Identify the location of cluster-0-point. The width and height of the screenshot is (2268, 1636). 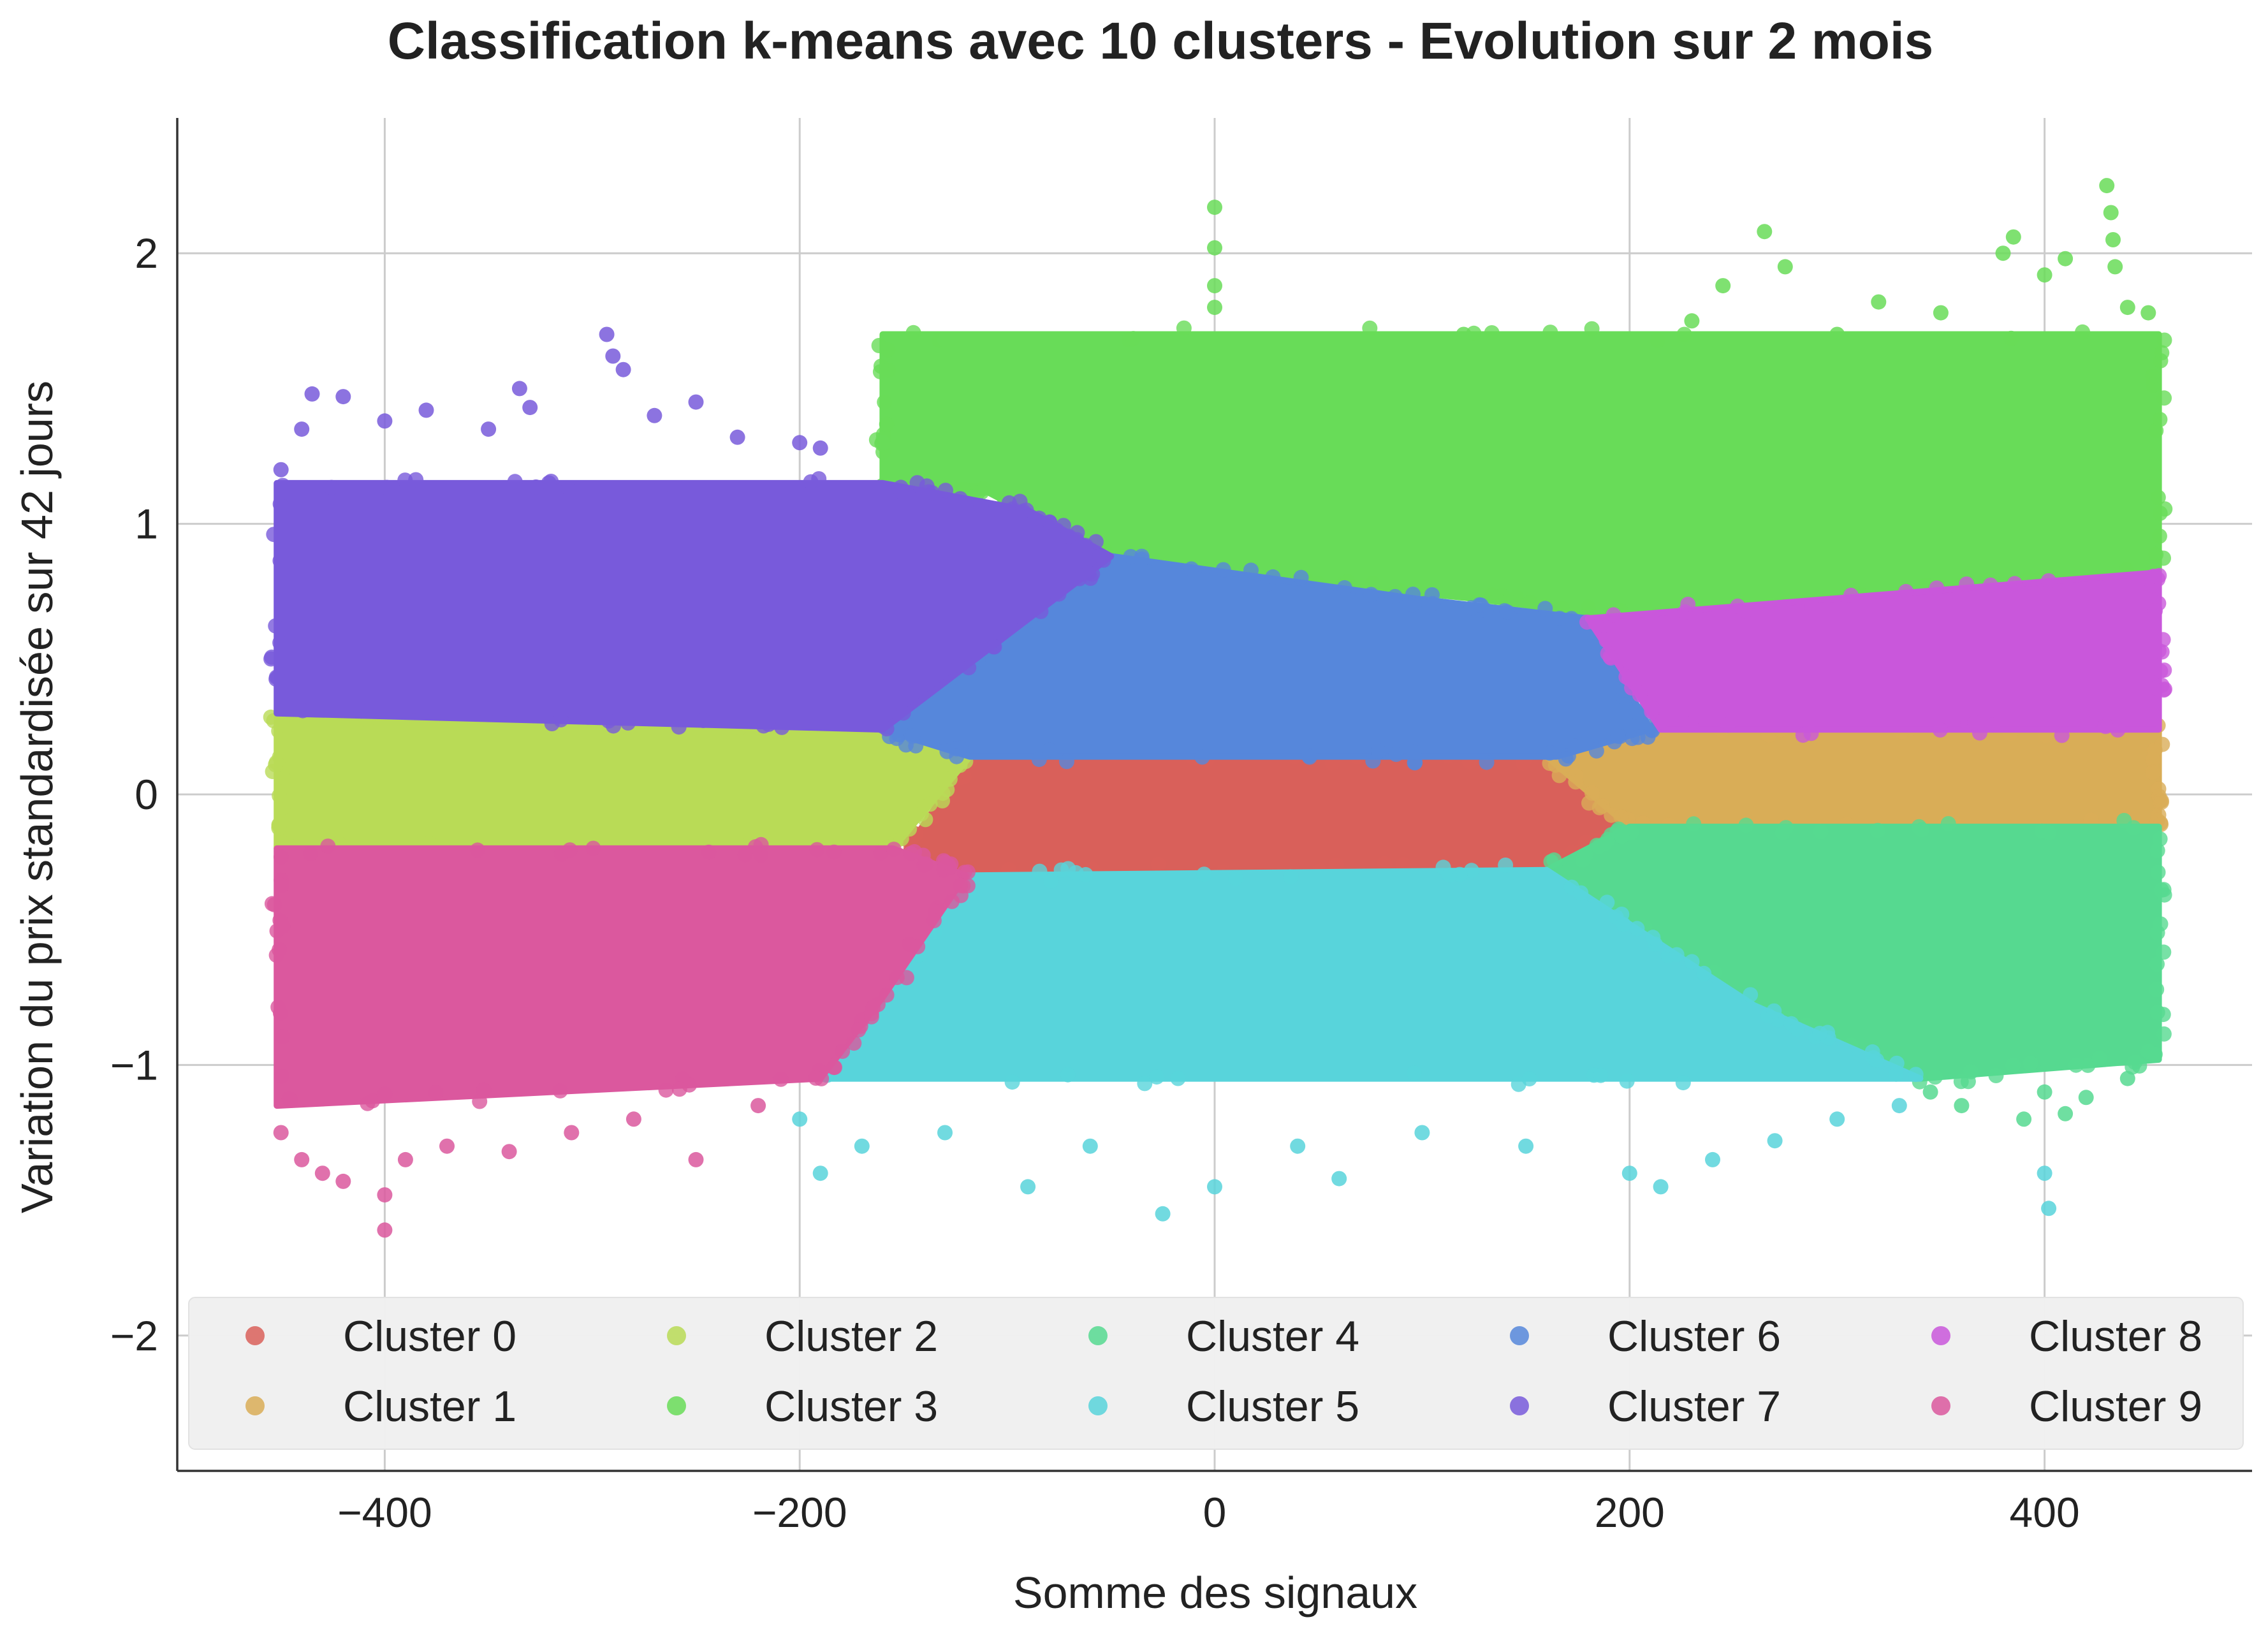
(1158, 864).